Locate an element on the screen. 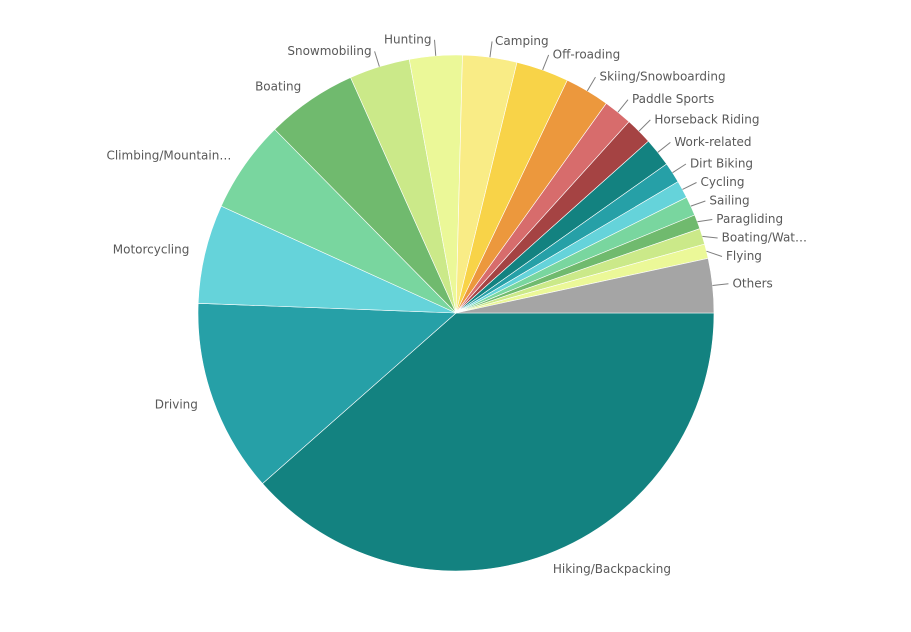 The width and height of the screenshot is (911, 632). slice-label: Hiking/Backpacking is located at coordinates (612, 569).